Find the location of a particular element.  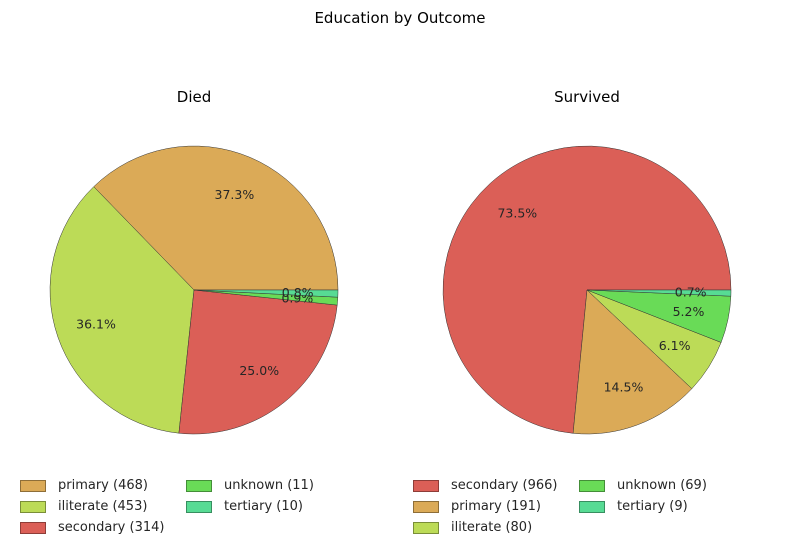

legend-label: unknown (11) is located at coordinates (269, 485).